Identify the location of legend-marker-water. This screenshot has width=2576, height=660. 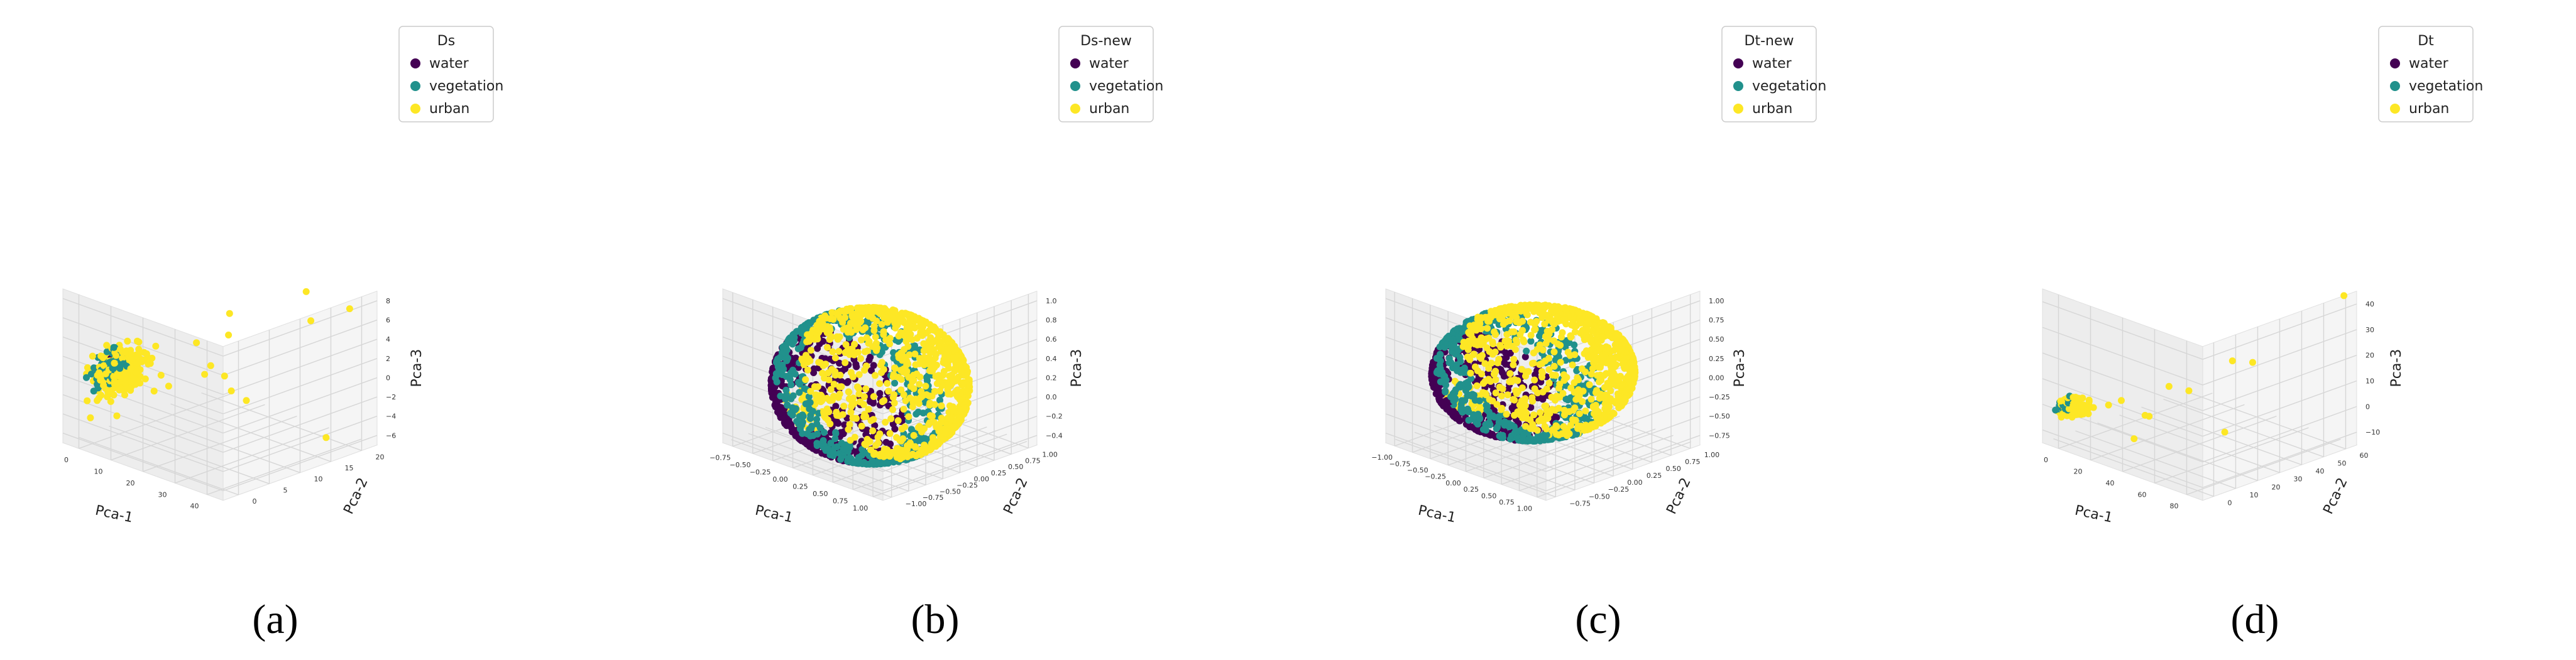
(1075, 63).